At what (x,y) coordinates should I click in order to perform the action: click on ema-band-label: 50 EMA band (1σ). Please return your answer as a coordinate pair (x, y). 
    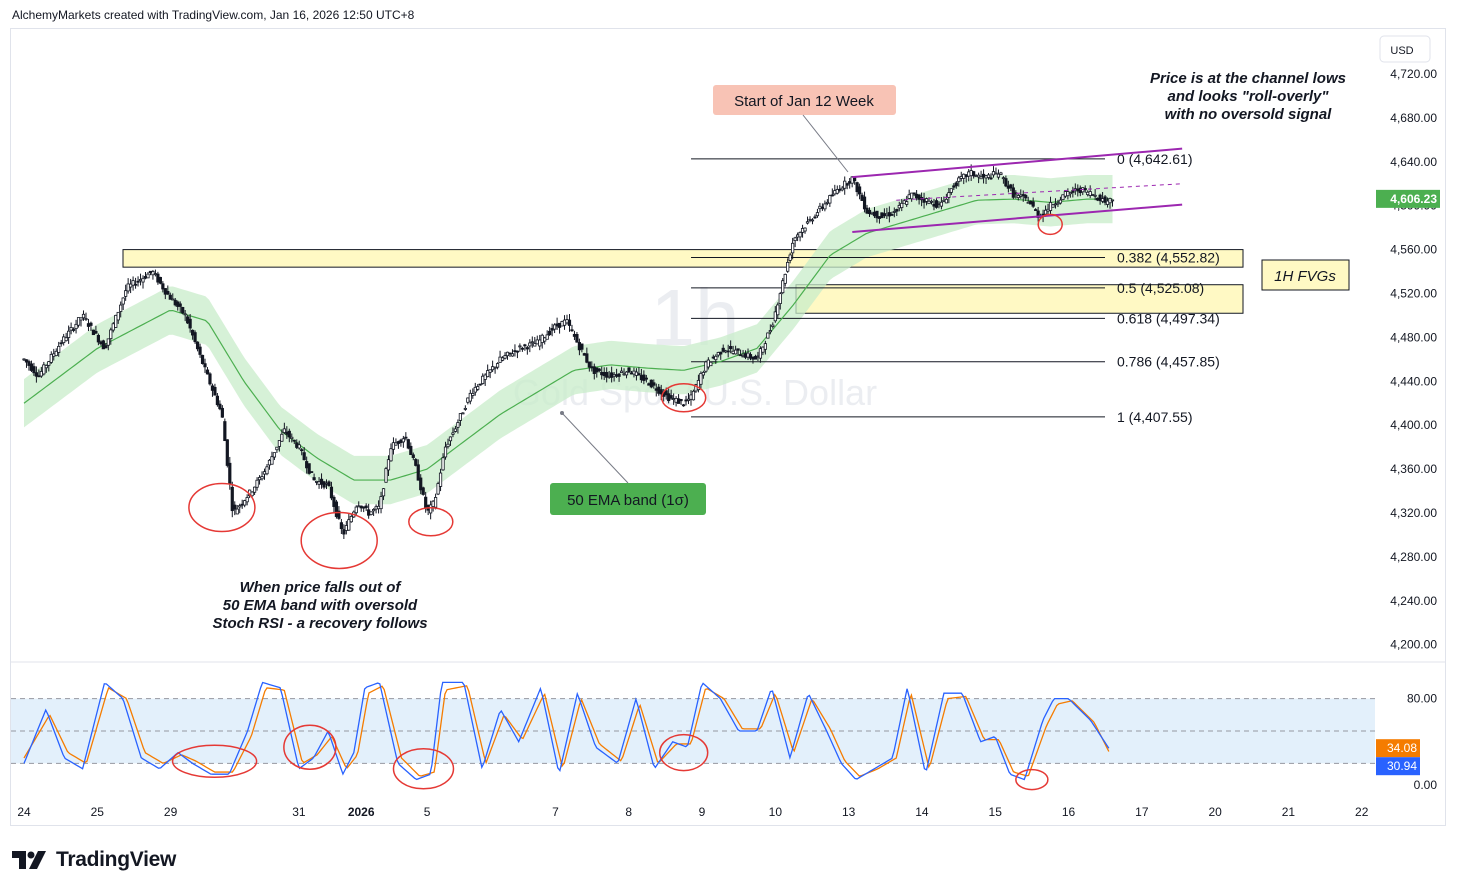
    Looking at the image, I should click on (628, 500).